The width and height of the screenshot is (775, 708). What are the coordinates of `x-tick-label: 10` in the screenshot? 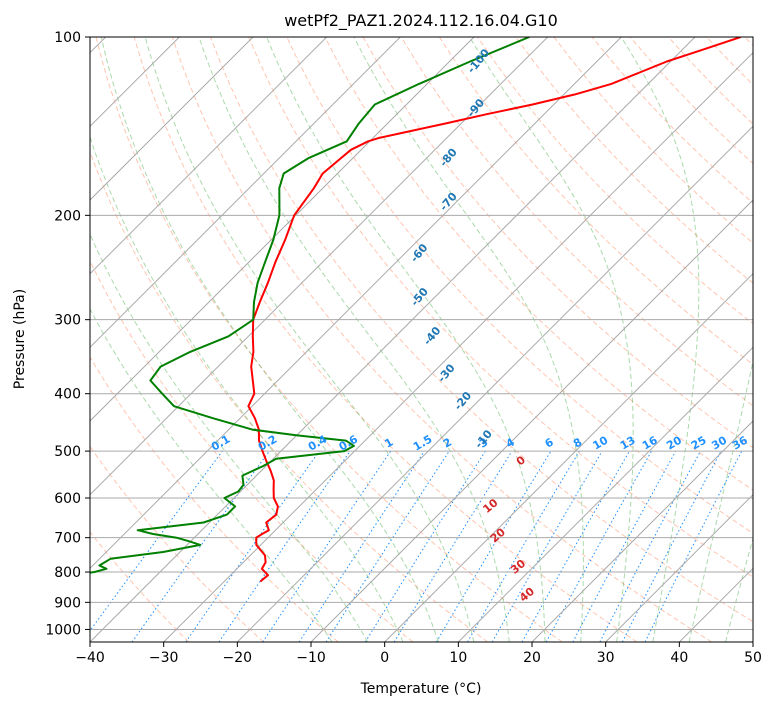 It's located at (458, 658).